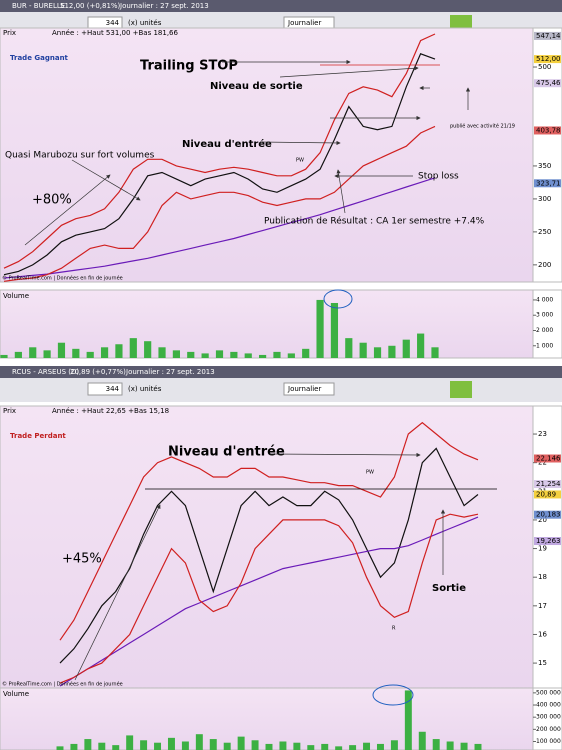  Describe the element at coordinates (281, 390) in the screenshot. I see `toolbar` at that location.